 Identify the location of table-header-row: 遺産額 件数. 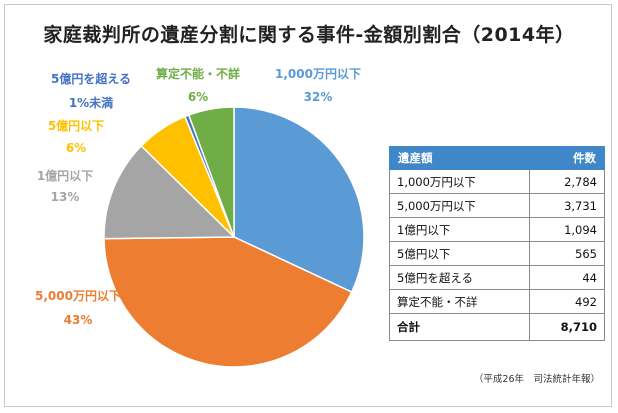
(497, 158).